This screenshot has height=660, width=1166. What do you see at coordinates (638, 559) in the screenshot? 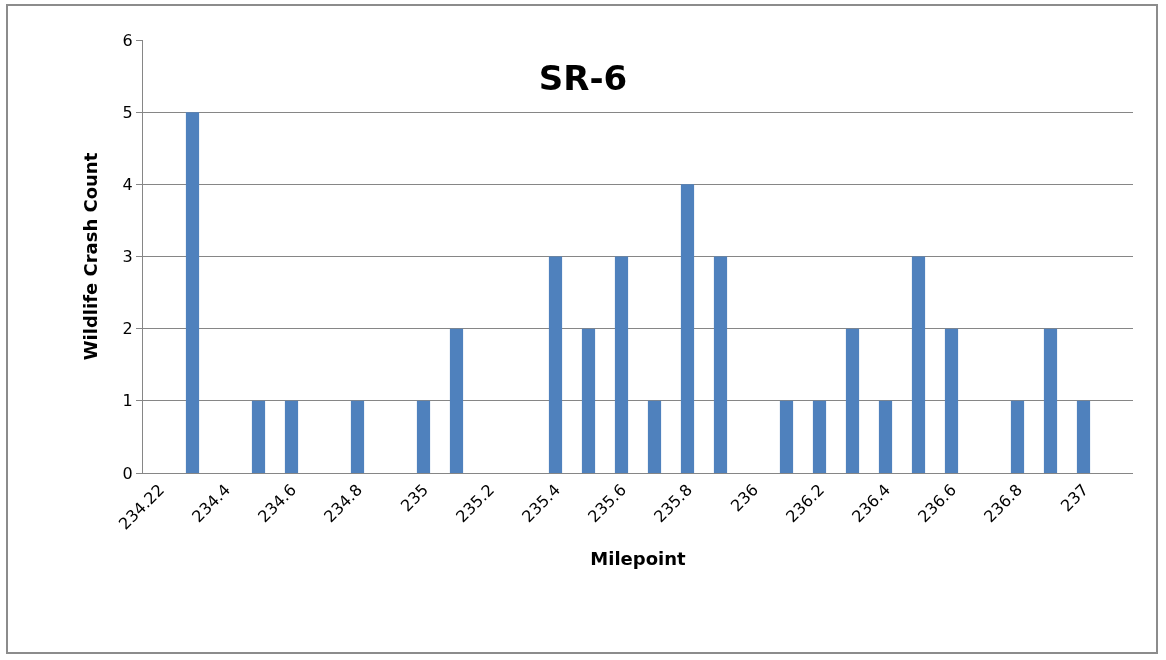
I see `x-axis-title: Milepoint` at bounding box center [638, 559].